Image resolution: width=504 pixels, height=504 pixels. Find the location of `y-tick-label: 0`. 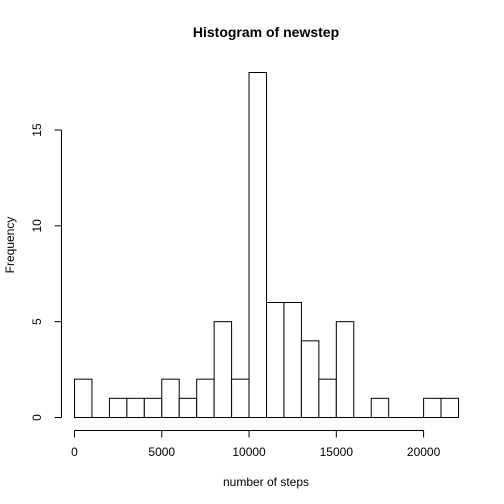

y-tick-label: 0 is located at coordinates (37, 417).